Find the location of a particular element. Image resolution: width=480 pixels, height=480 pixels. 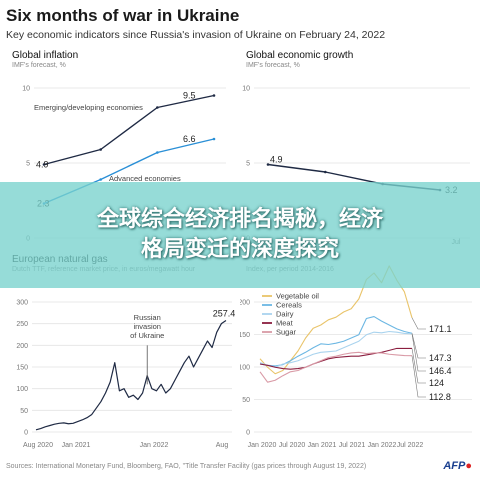

growth-start-label: 4.9 is located at coordinates (276, 160).